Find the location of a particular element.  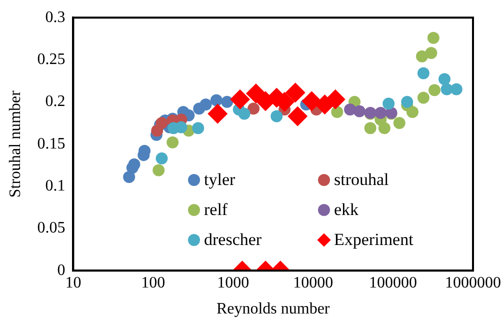

legend-label: Experiment is located at coordinates (374, 240).